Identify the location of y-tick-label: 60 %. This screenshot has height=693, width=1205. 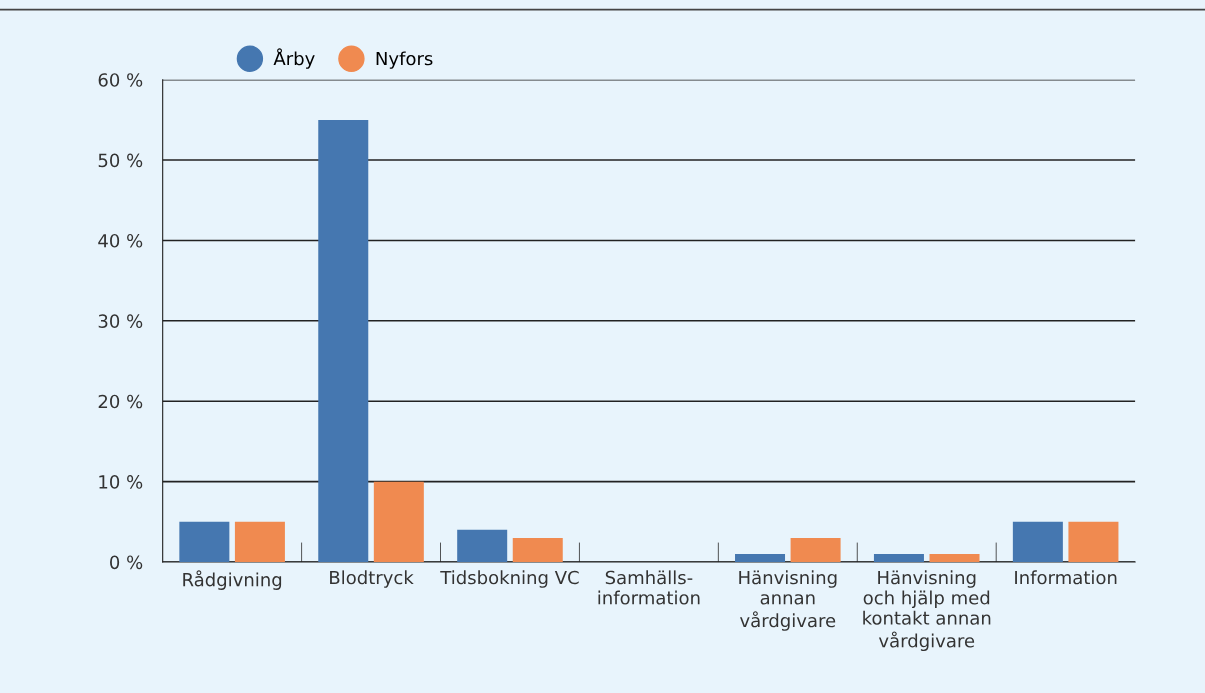
(120, 80).